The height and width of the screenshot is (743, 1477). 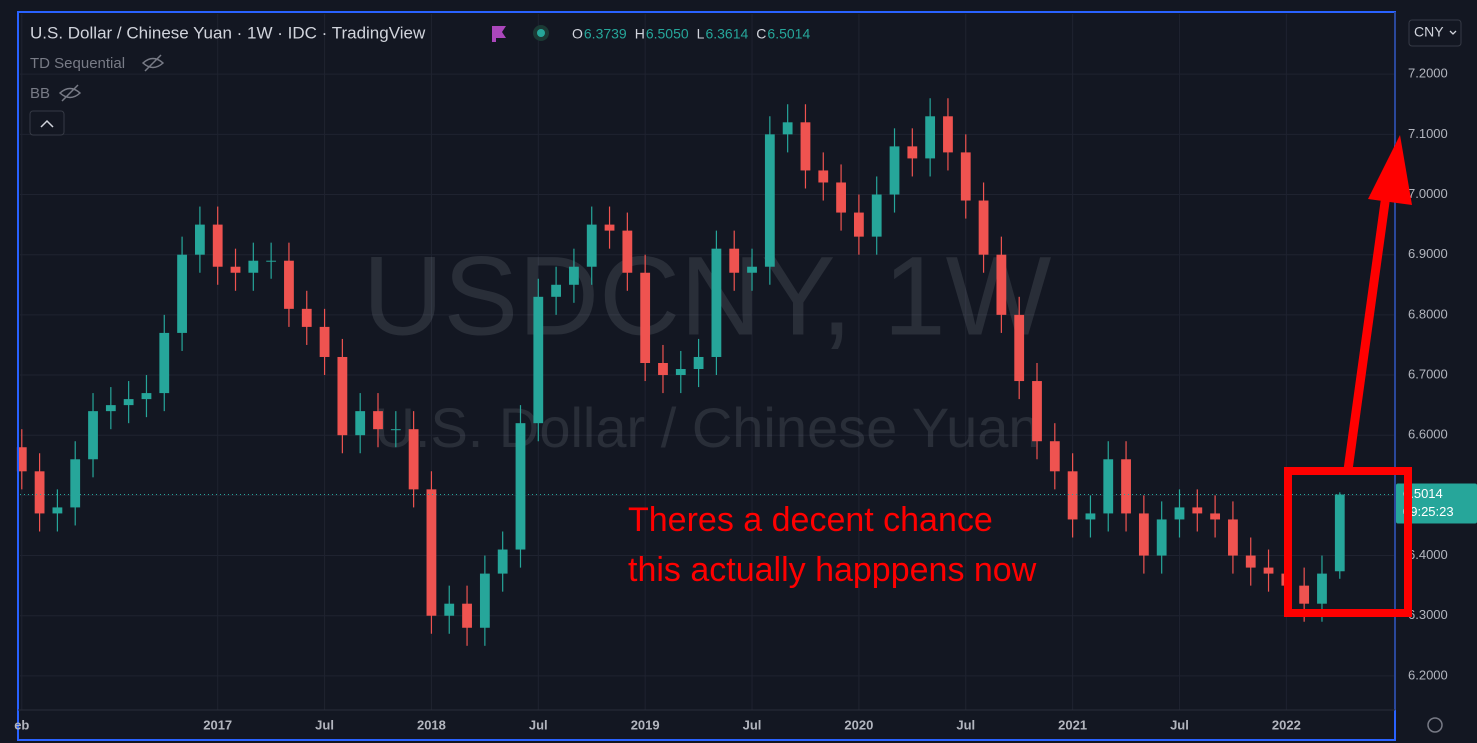 I want to click on arrow-head, so click(x=1390, y=170).